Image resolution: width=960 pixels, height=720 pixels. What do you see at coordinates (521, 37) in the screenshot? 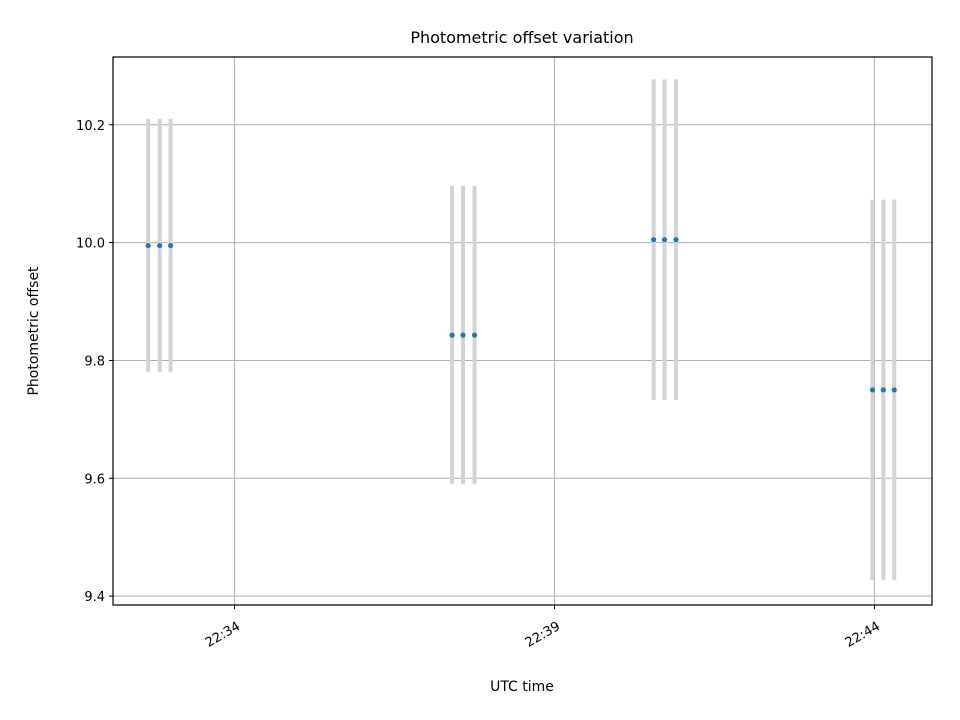
I see `chart-title: Photometric offset variation` at bounding box center [521, 37].